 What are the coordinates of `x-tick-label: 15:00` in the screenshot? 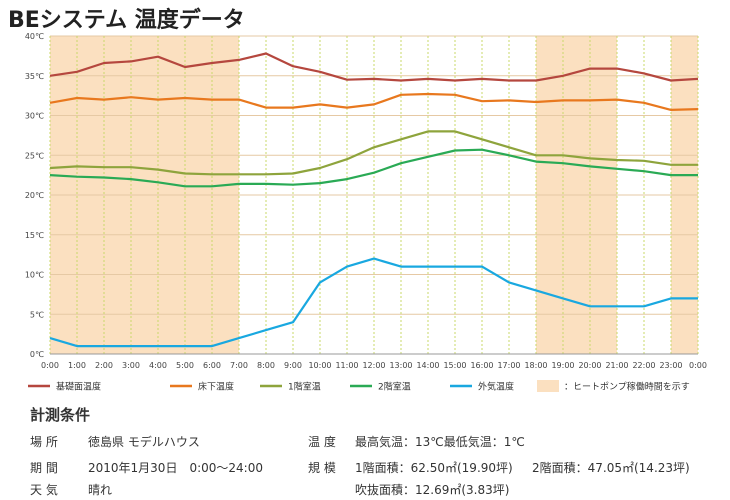 It's located at (454, 365).